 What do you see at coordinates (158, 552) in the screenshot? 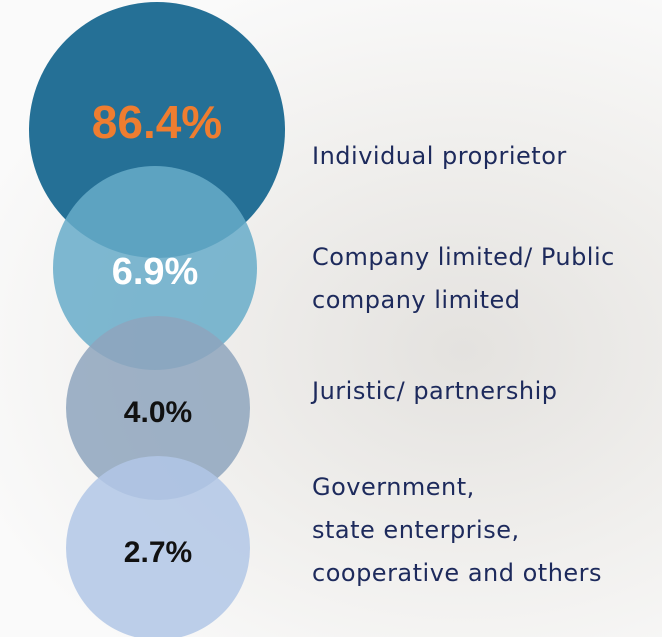
I see `value-label: 2.7%` at bounding box center [158, 552].